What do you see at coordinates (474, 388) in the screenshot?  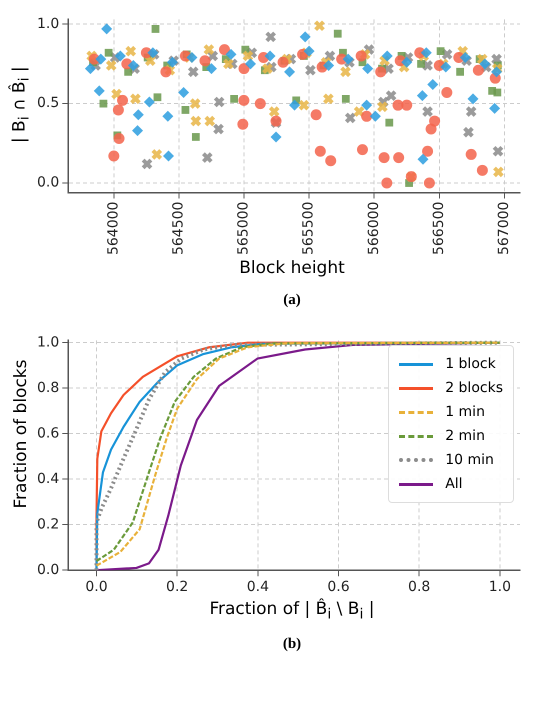 I see `legend-label: 2 blocks` at bounding box center [474, 388].